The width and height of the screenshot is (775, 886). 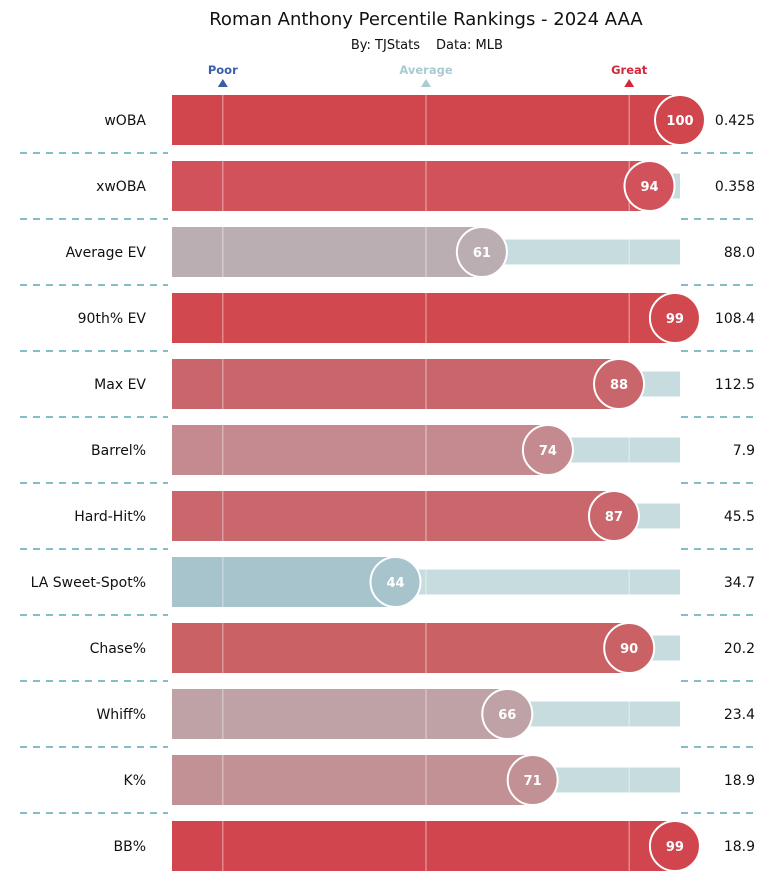 What do you see at coordinates (469, 45) in the screenshot?
I see `chart-subtitle-source: Data: MLB` at bounding box center [469, 45].